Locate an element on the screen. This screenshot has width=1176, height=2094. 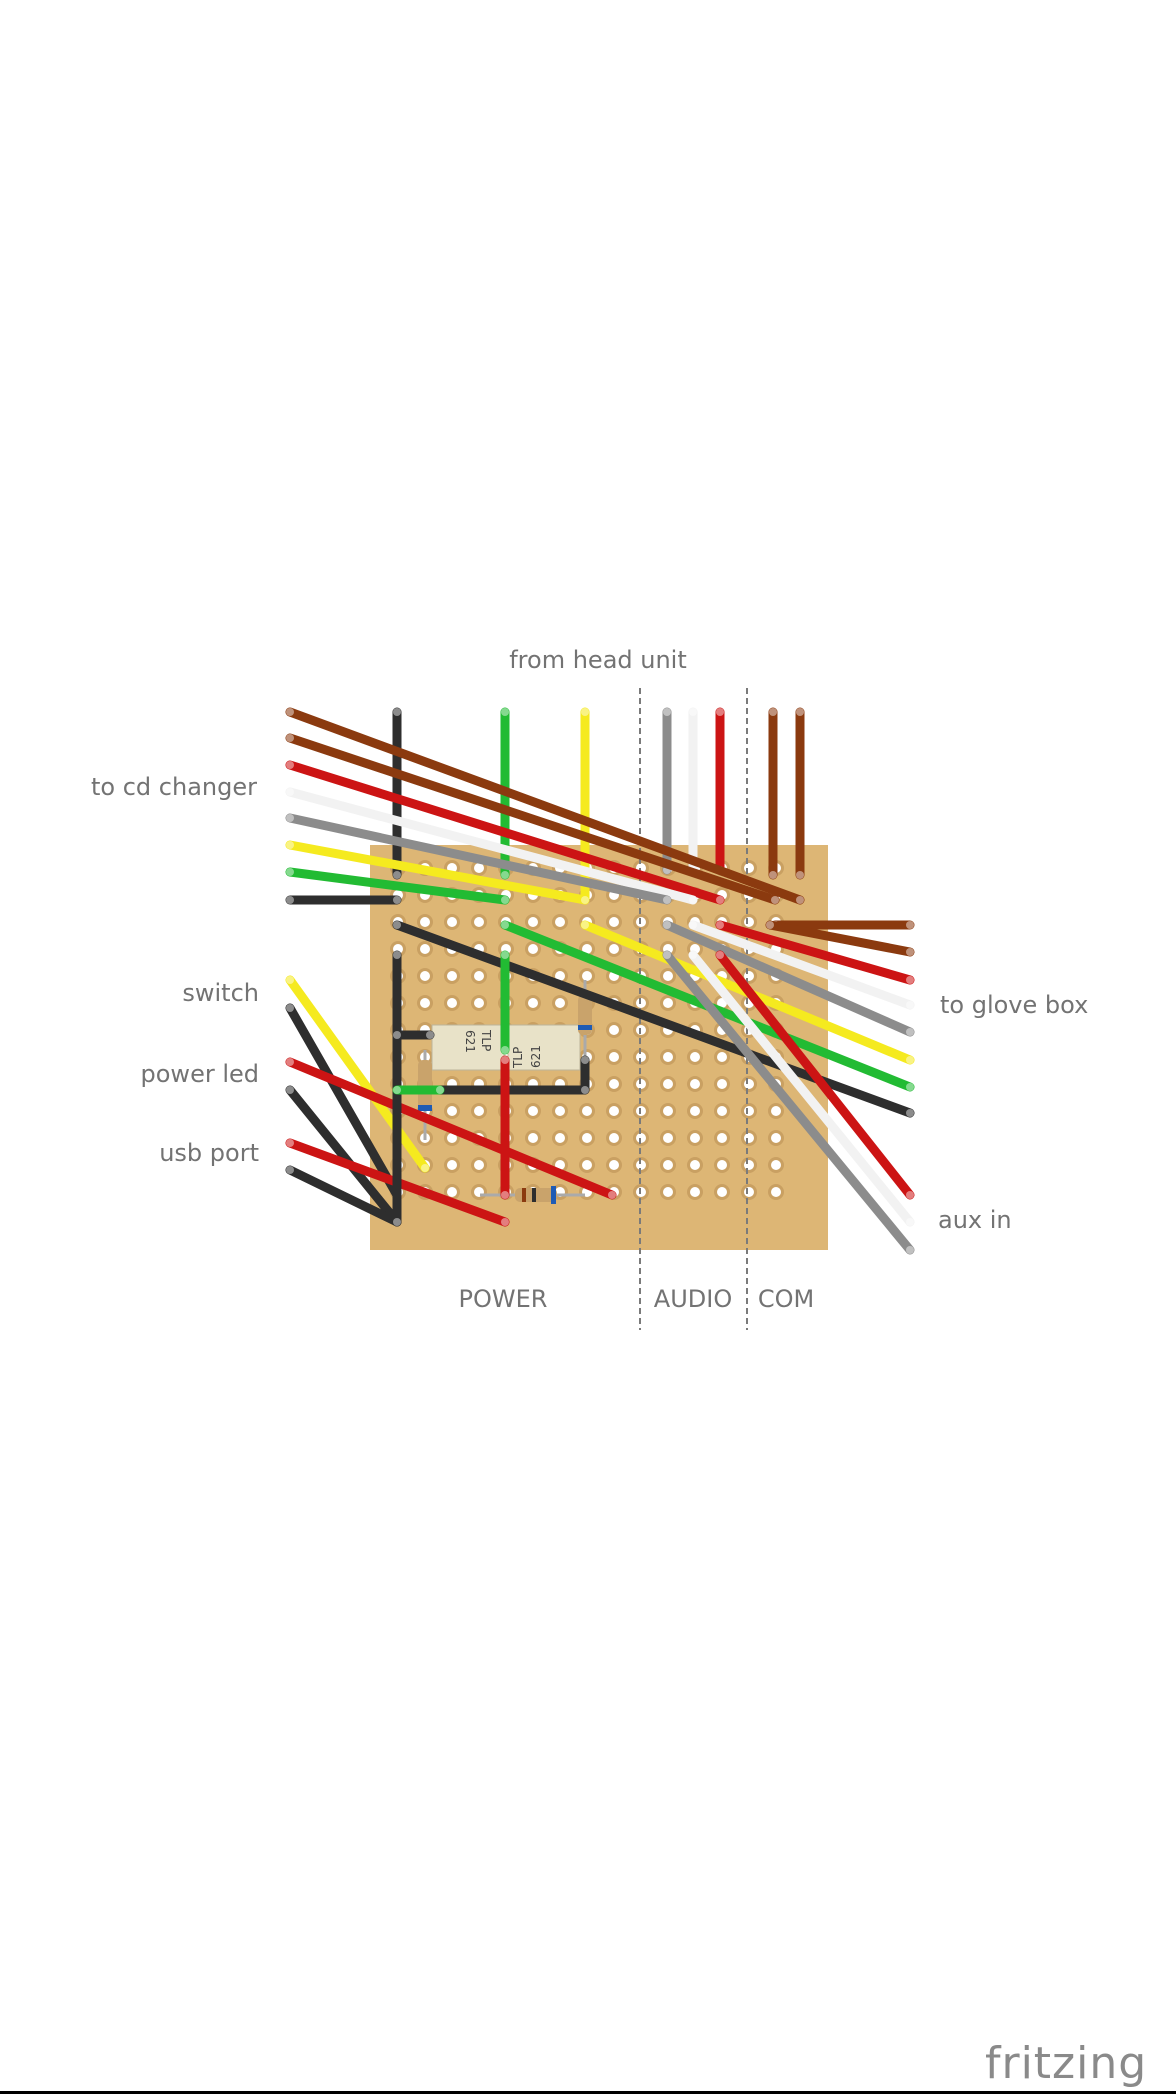
fritzing-logo: fritzing is located at coordinates (1065, 2063).